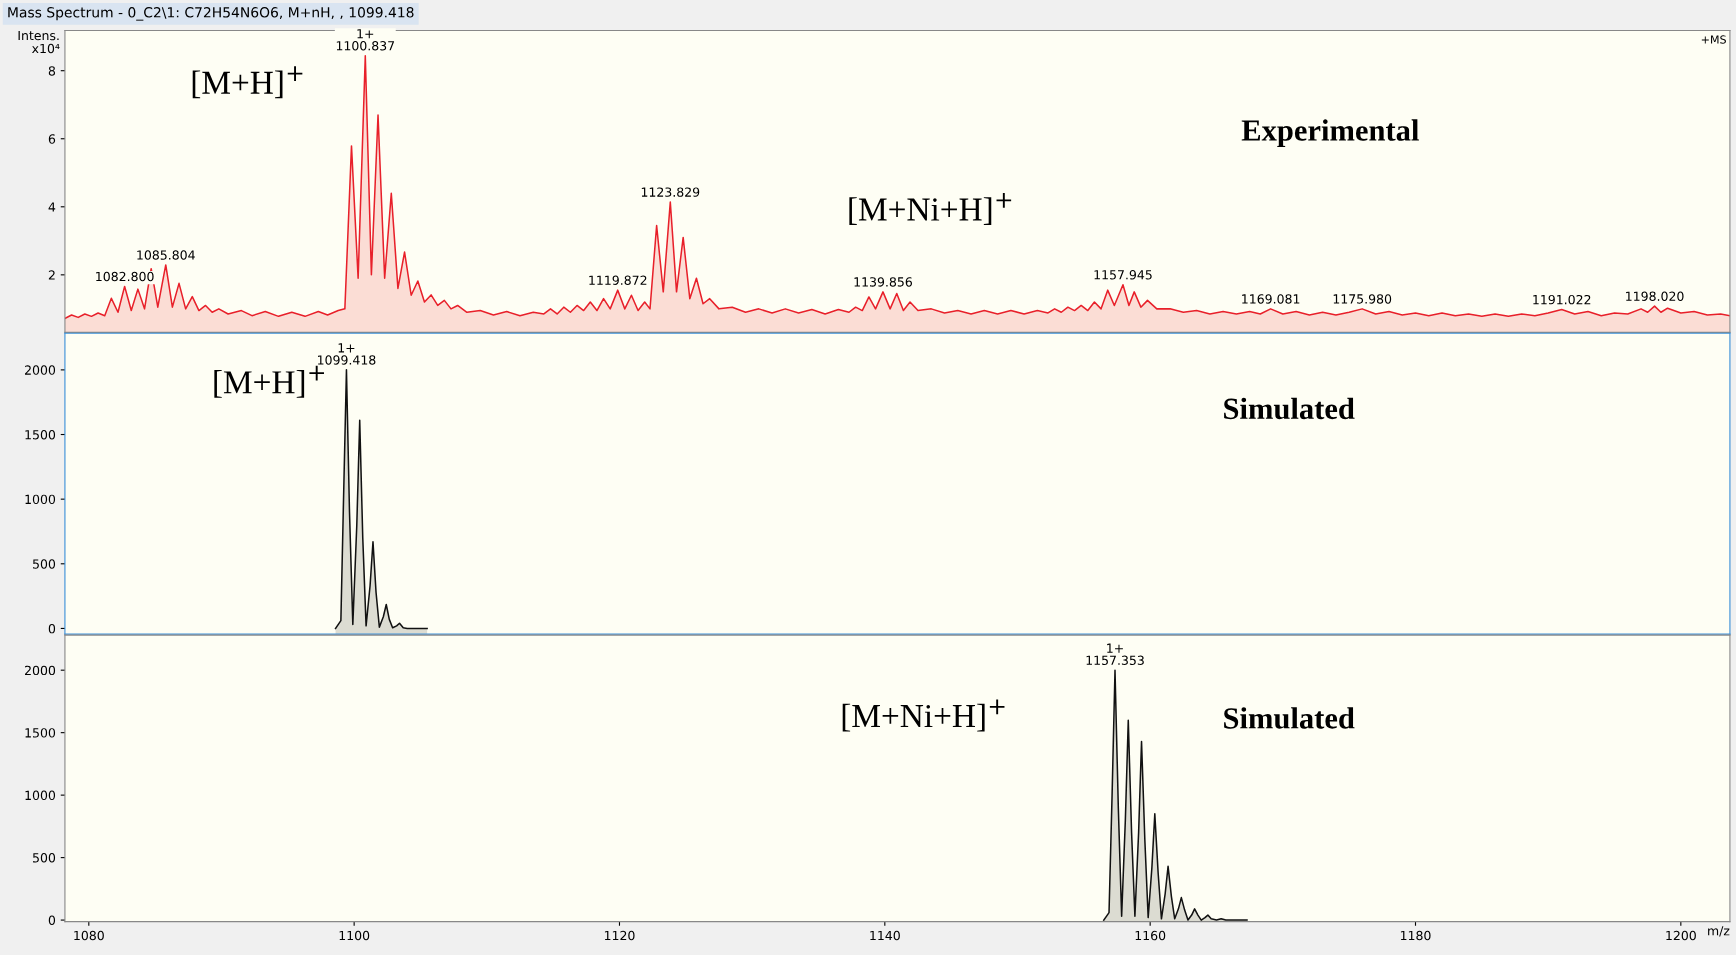 Image resolution: width=1736 pixels, height=955 pixels. I want to click on y-tick-label: 4, so click(52, 207).